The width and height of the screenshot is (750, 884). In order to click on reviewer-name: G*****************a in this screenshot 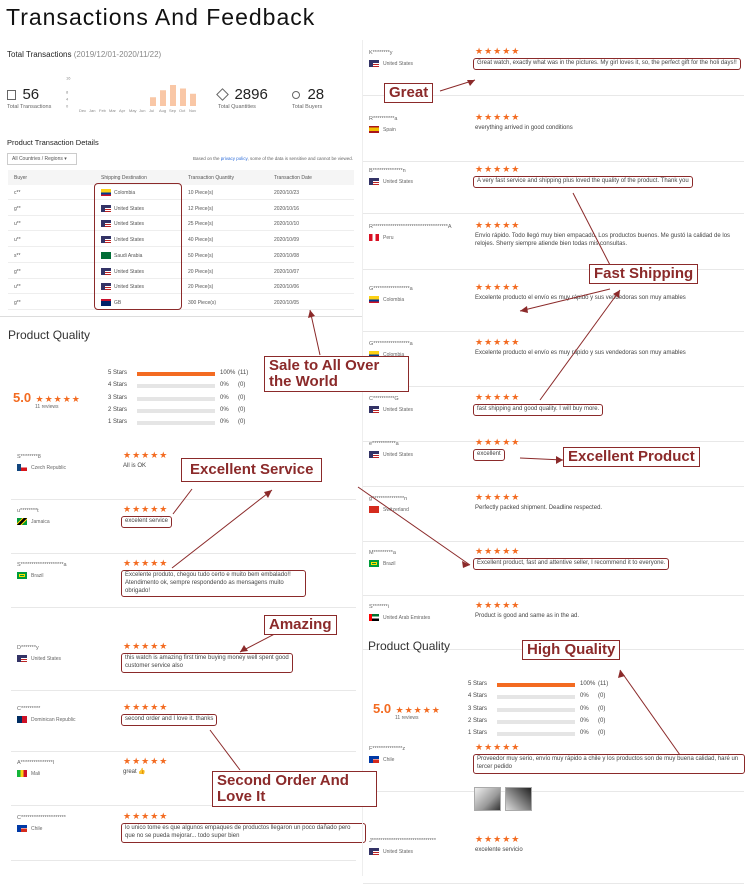, I will do `click(391, 289)`.